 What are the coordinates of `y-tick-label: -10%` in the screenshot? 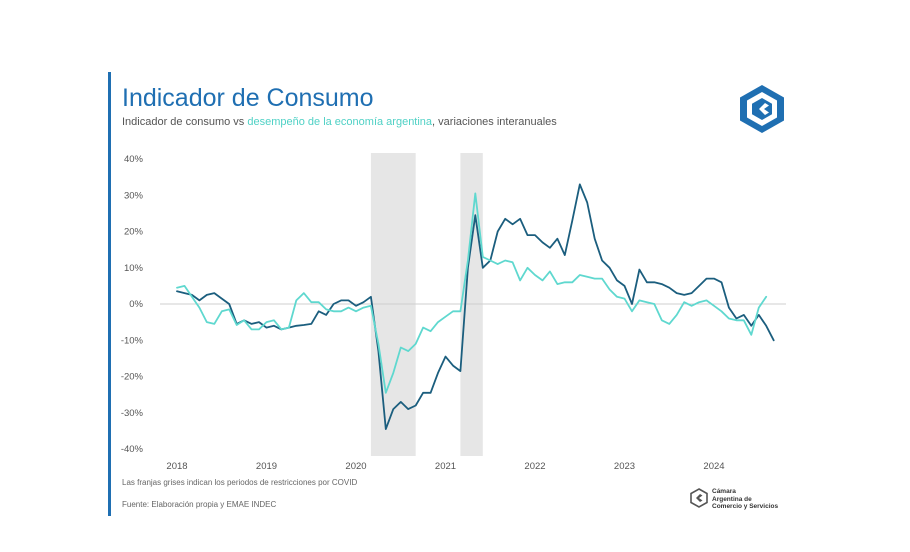 It's located at (132, 340).